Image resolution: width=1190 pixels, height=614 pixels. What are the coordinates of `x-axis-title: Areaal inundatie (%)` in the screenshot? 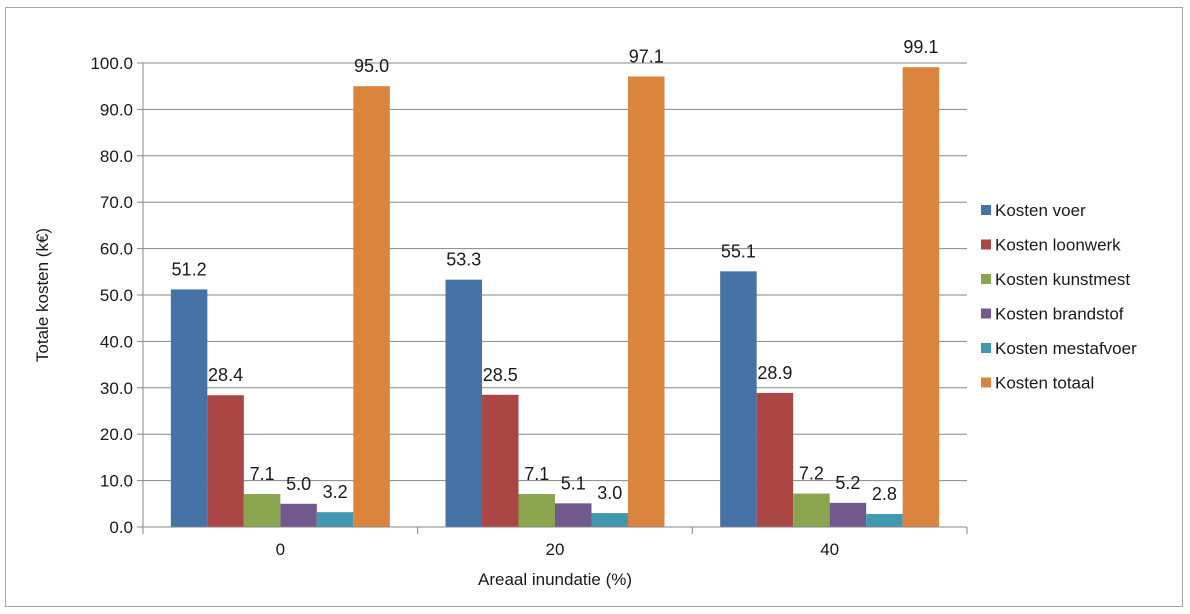 It's located at (555, 579).